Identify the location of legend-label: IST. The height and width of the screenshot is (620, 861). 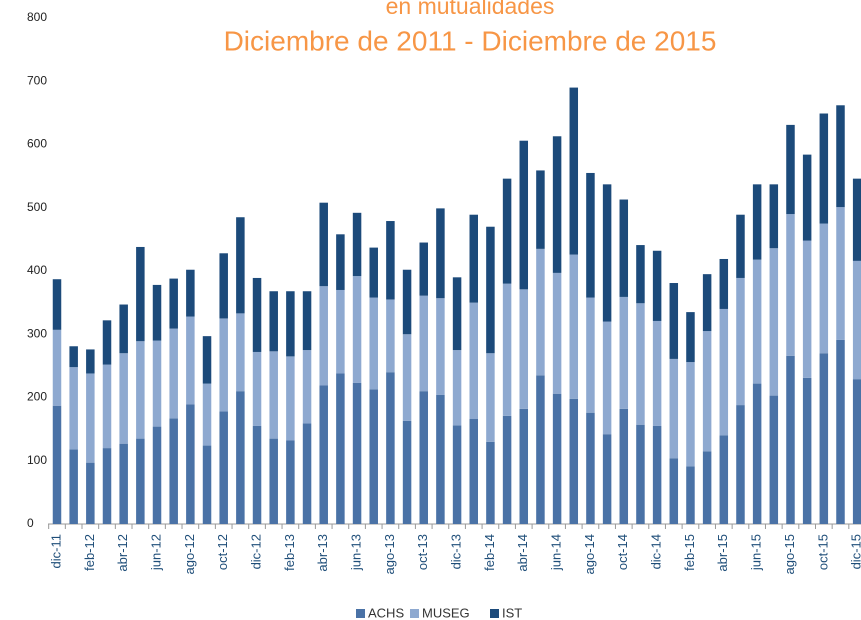
(512, 612).